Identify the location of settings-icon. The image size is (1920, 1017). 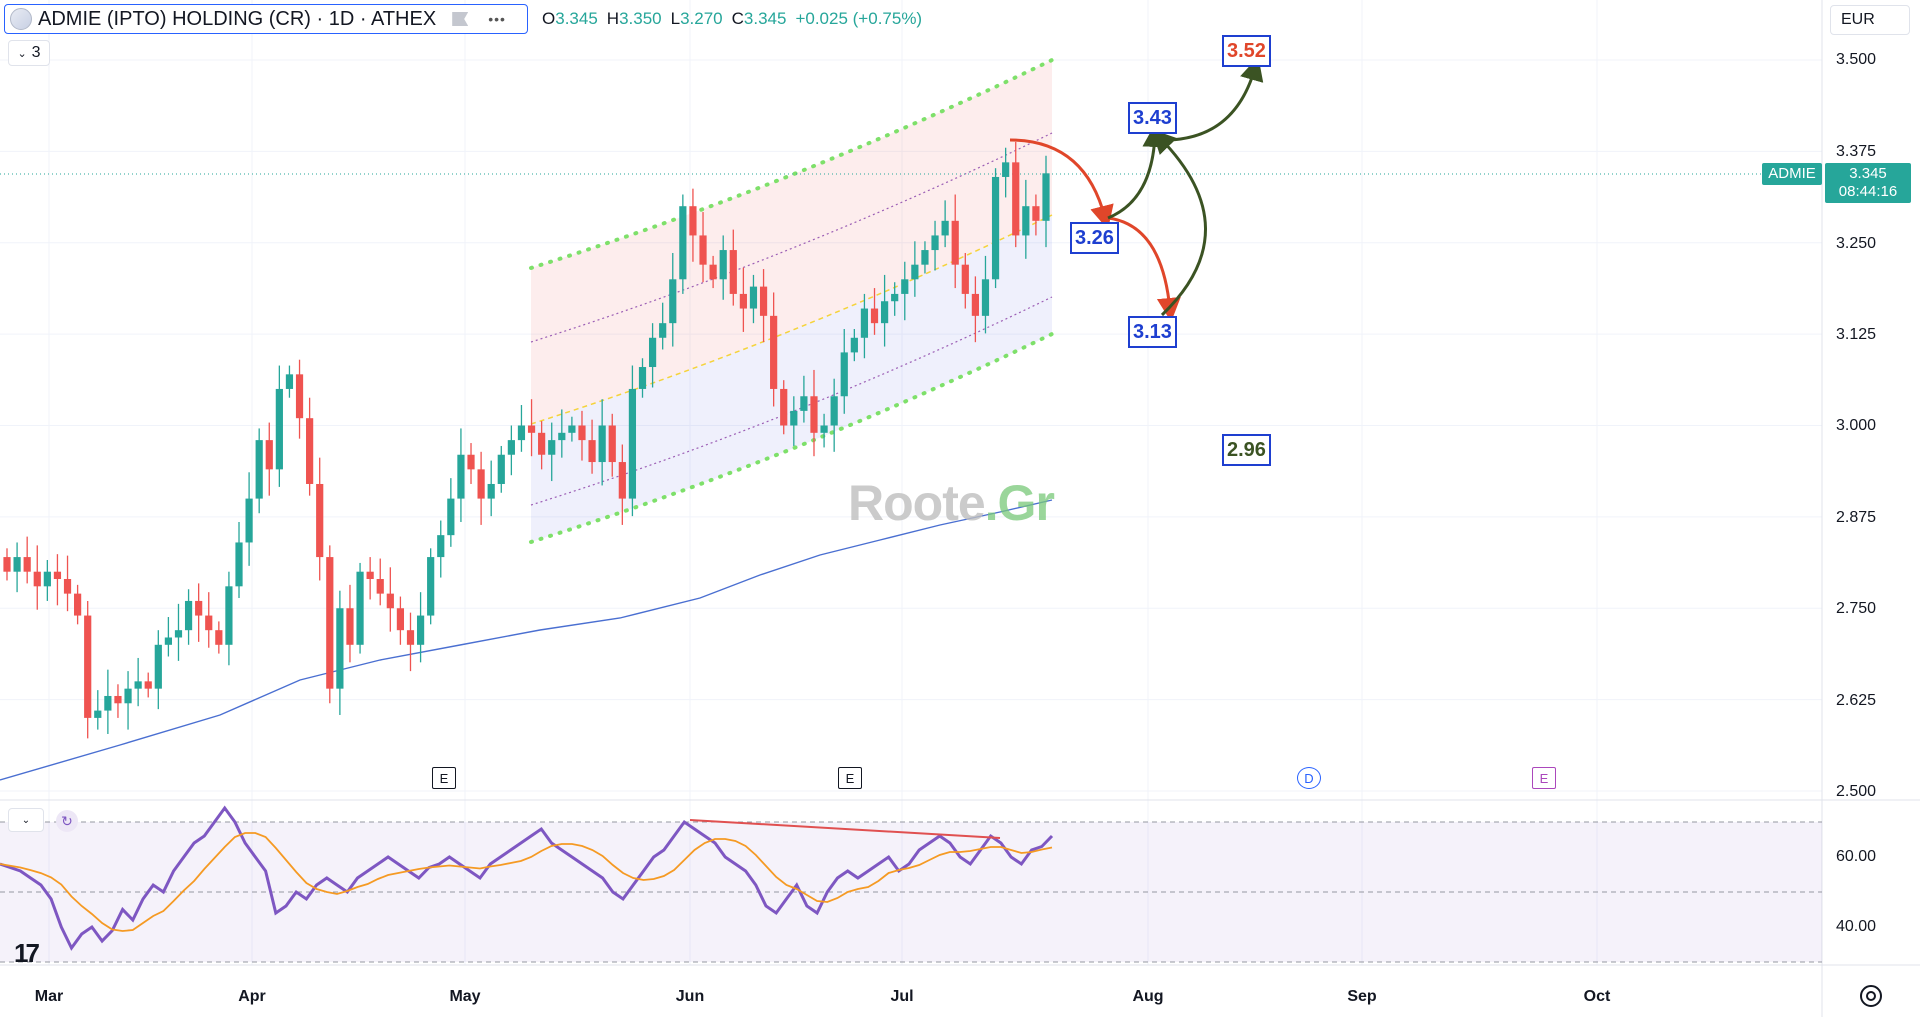
(1871, 996).